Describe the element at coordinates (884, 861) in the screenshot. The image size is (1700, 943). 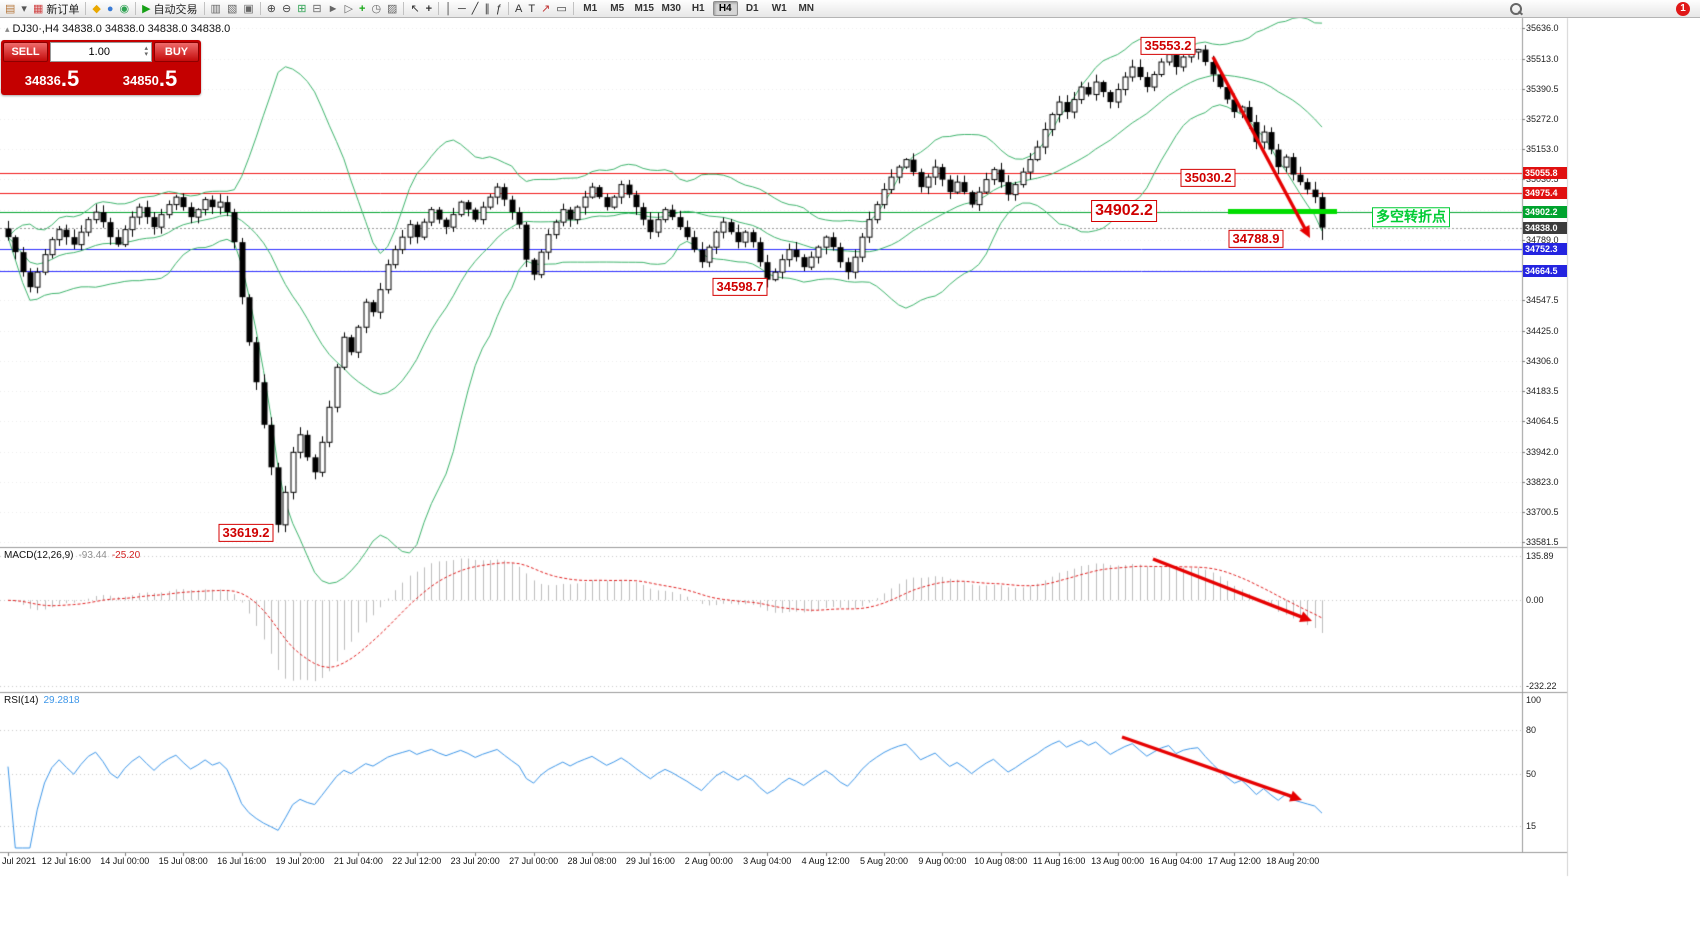
I see `time-axis-label: 5 Aug 20:00` at that location.